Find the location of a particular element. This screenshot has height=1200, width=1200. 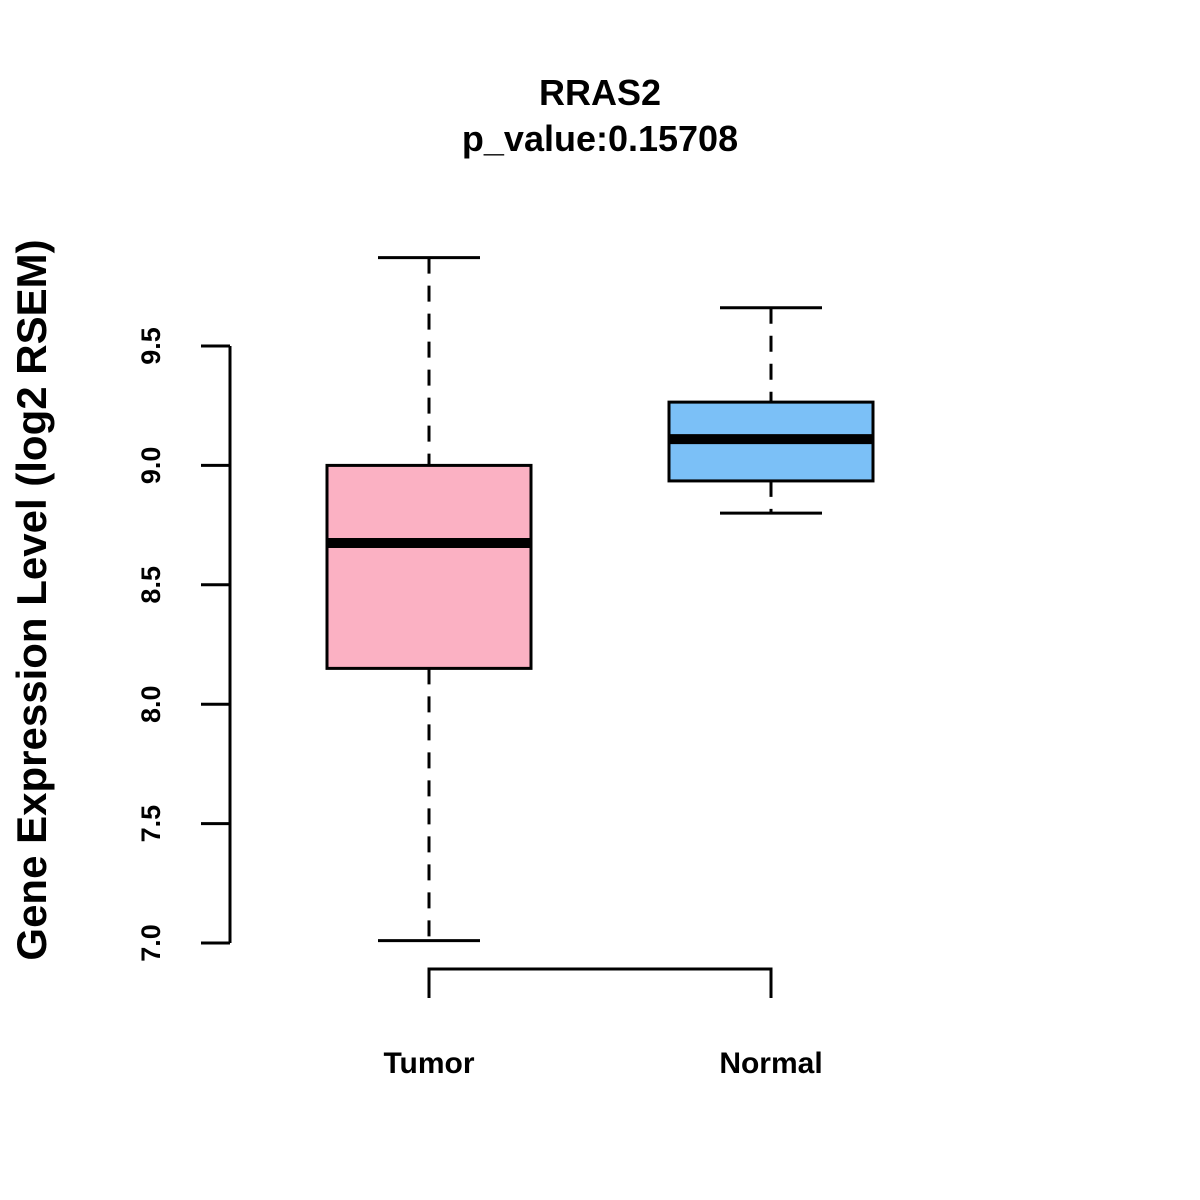

y-axis: 7.0 7.5 8.0 8.5 9.0 9.5 is located at coordinates (184, 644).